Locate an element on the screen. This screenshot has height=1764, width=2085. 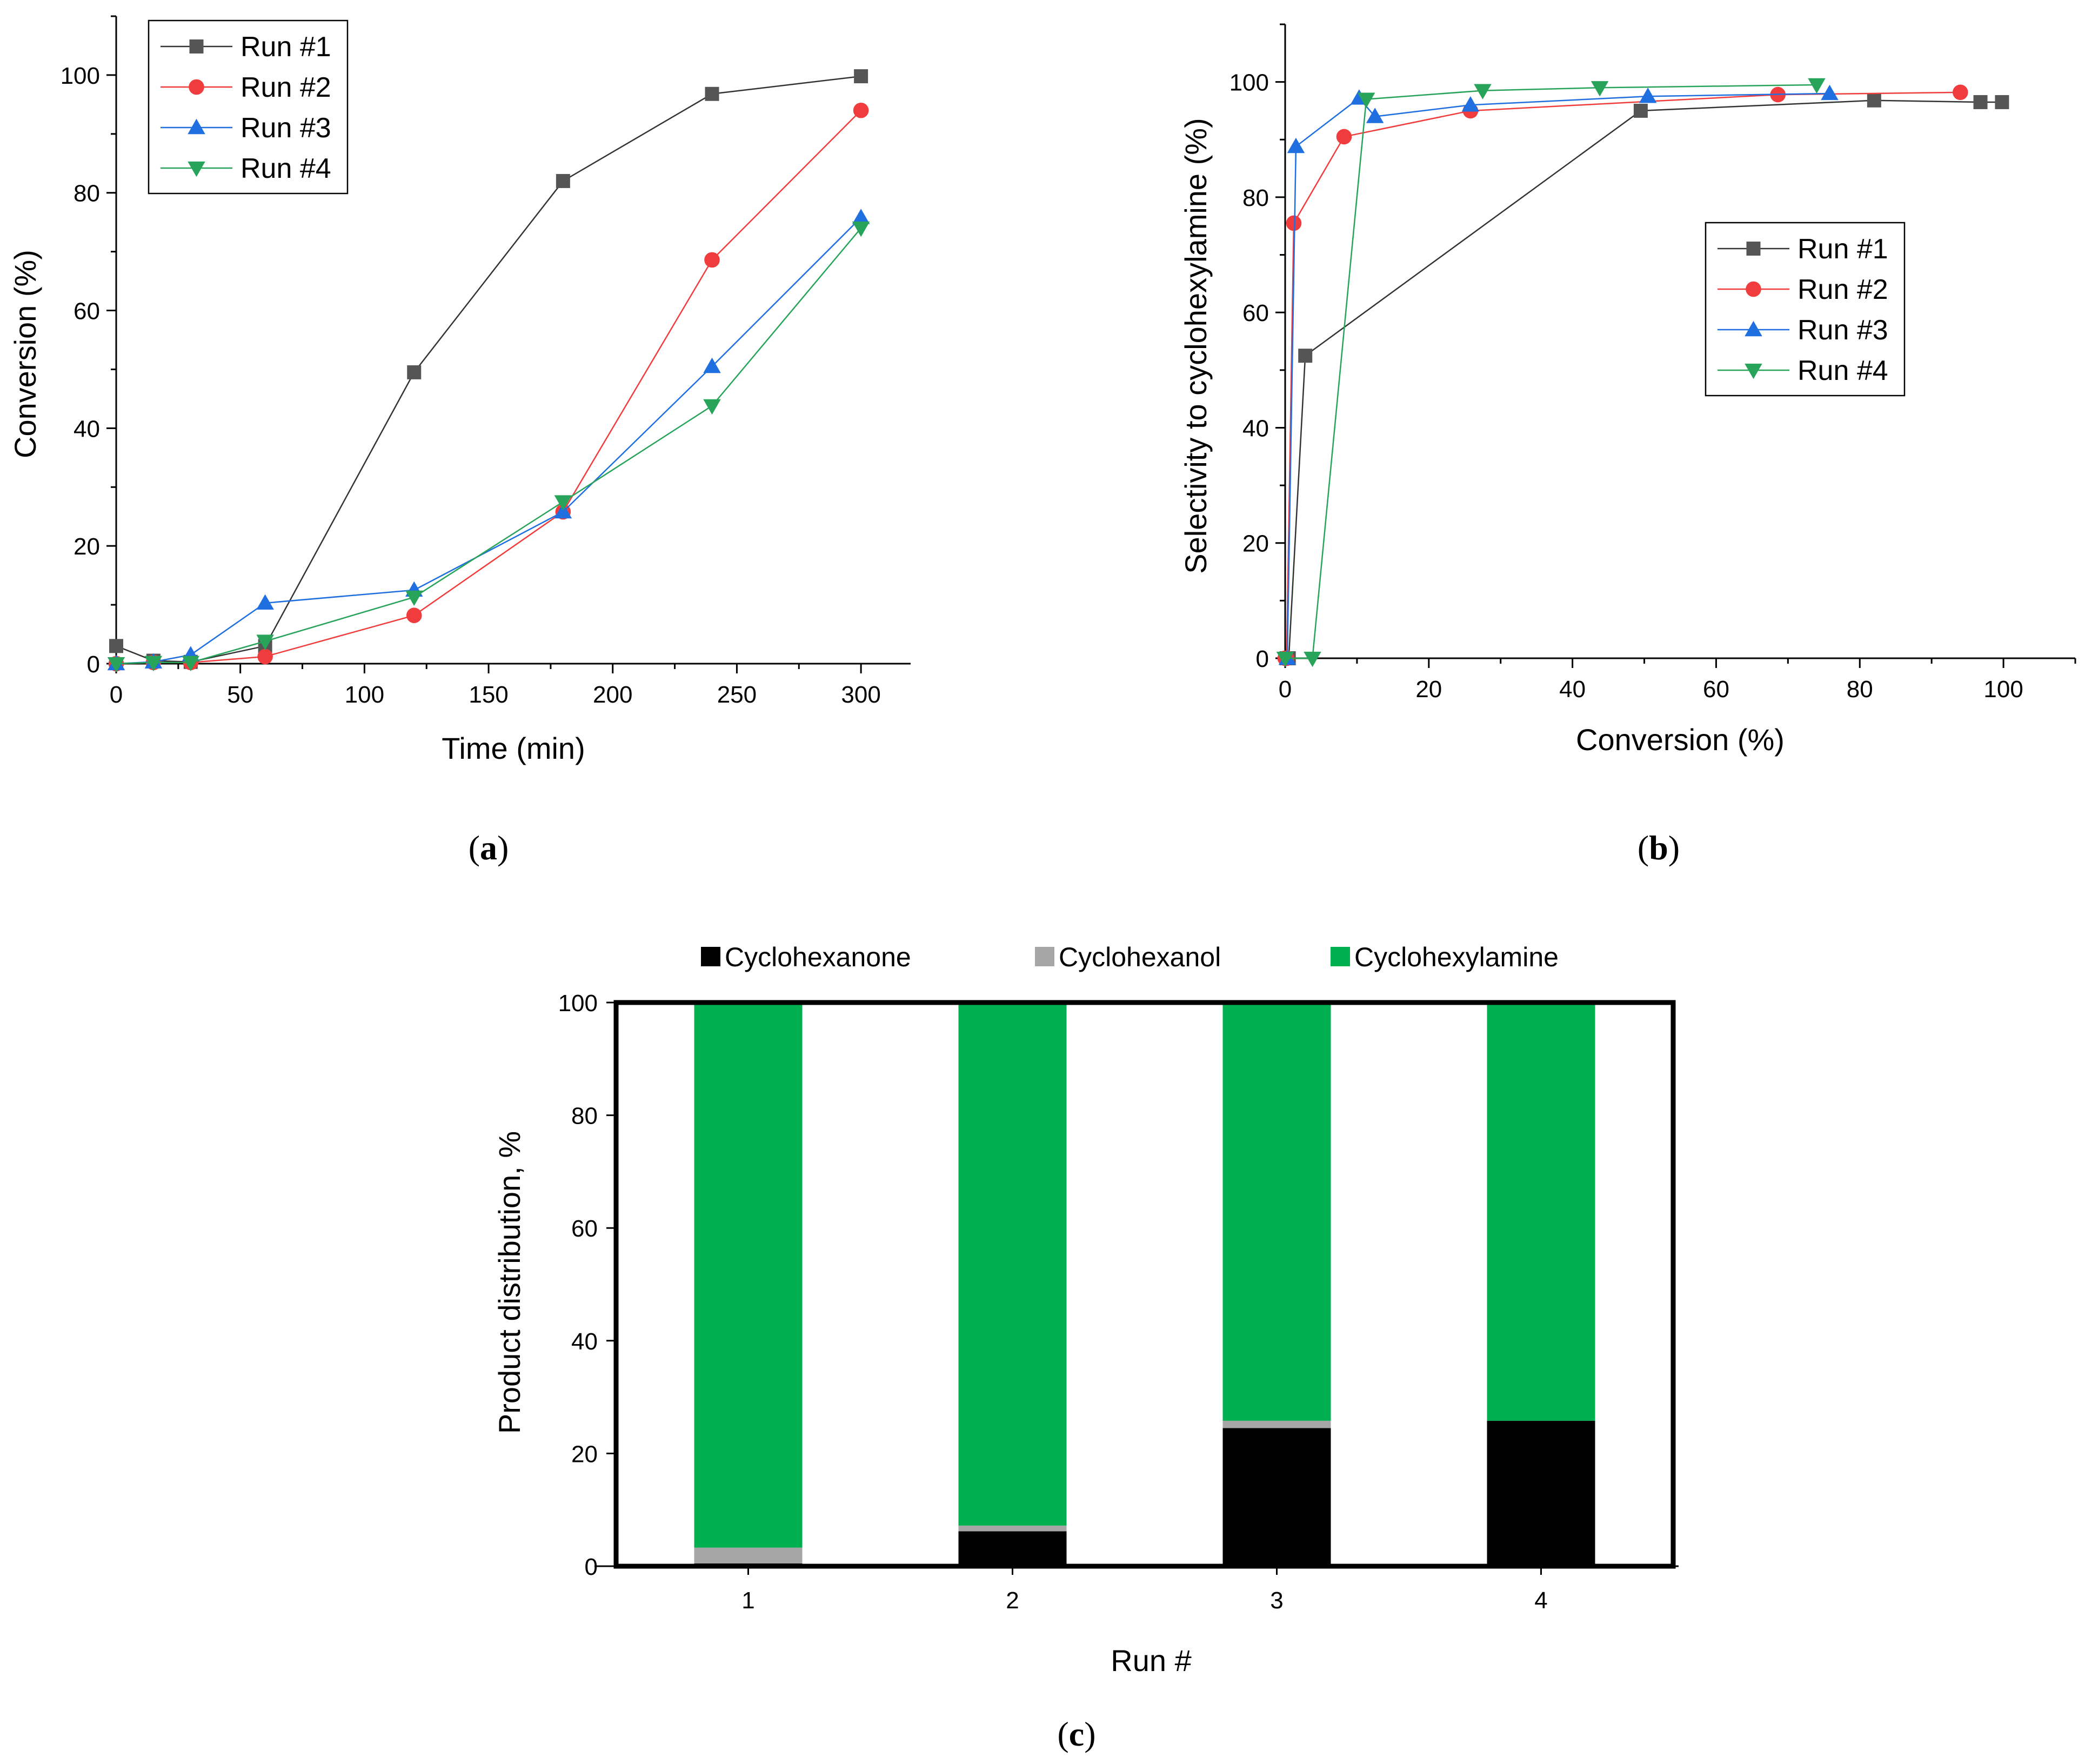
chart-c-y-axis-label: Product distribution, % is located at coordinates (509, 1282).